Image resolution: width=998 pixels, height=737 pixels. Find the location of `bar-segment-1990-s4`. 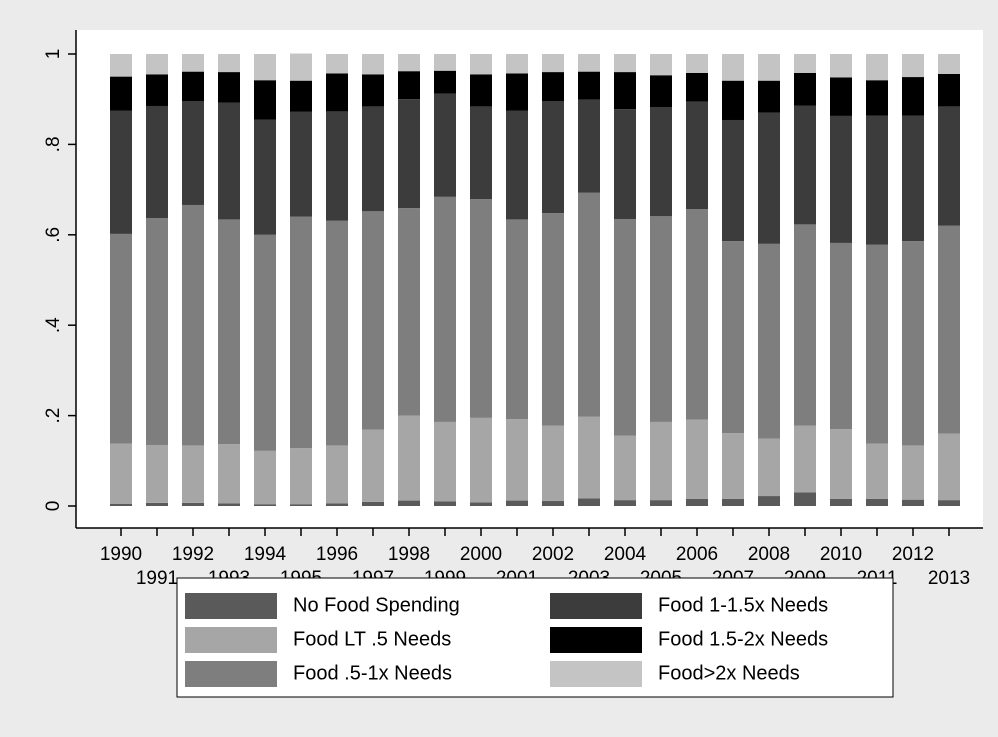

bar-segment-1990-s4 is located at coordinates (121, 93).